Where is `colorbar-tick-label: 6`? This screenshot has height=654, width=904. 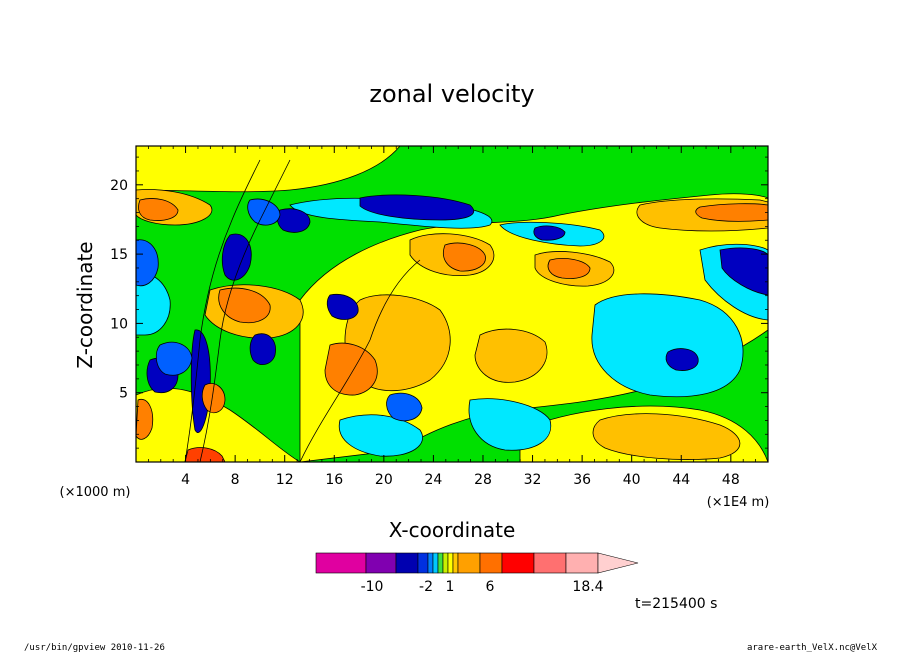
colorbar-tick-label: 6 is located at coordinates (490, 587).